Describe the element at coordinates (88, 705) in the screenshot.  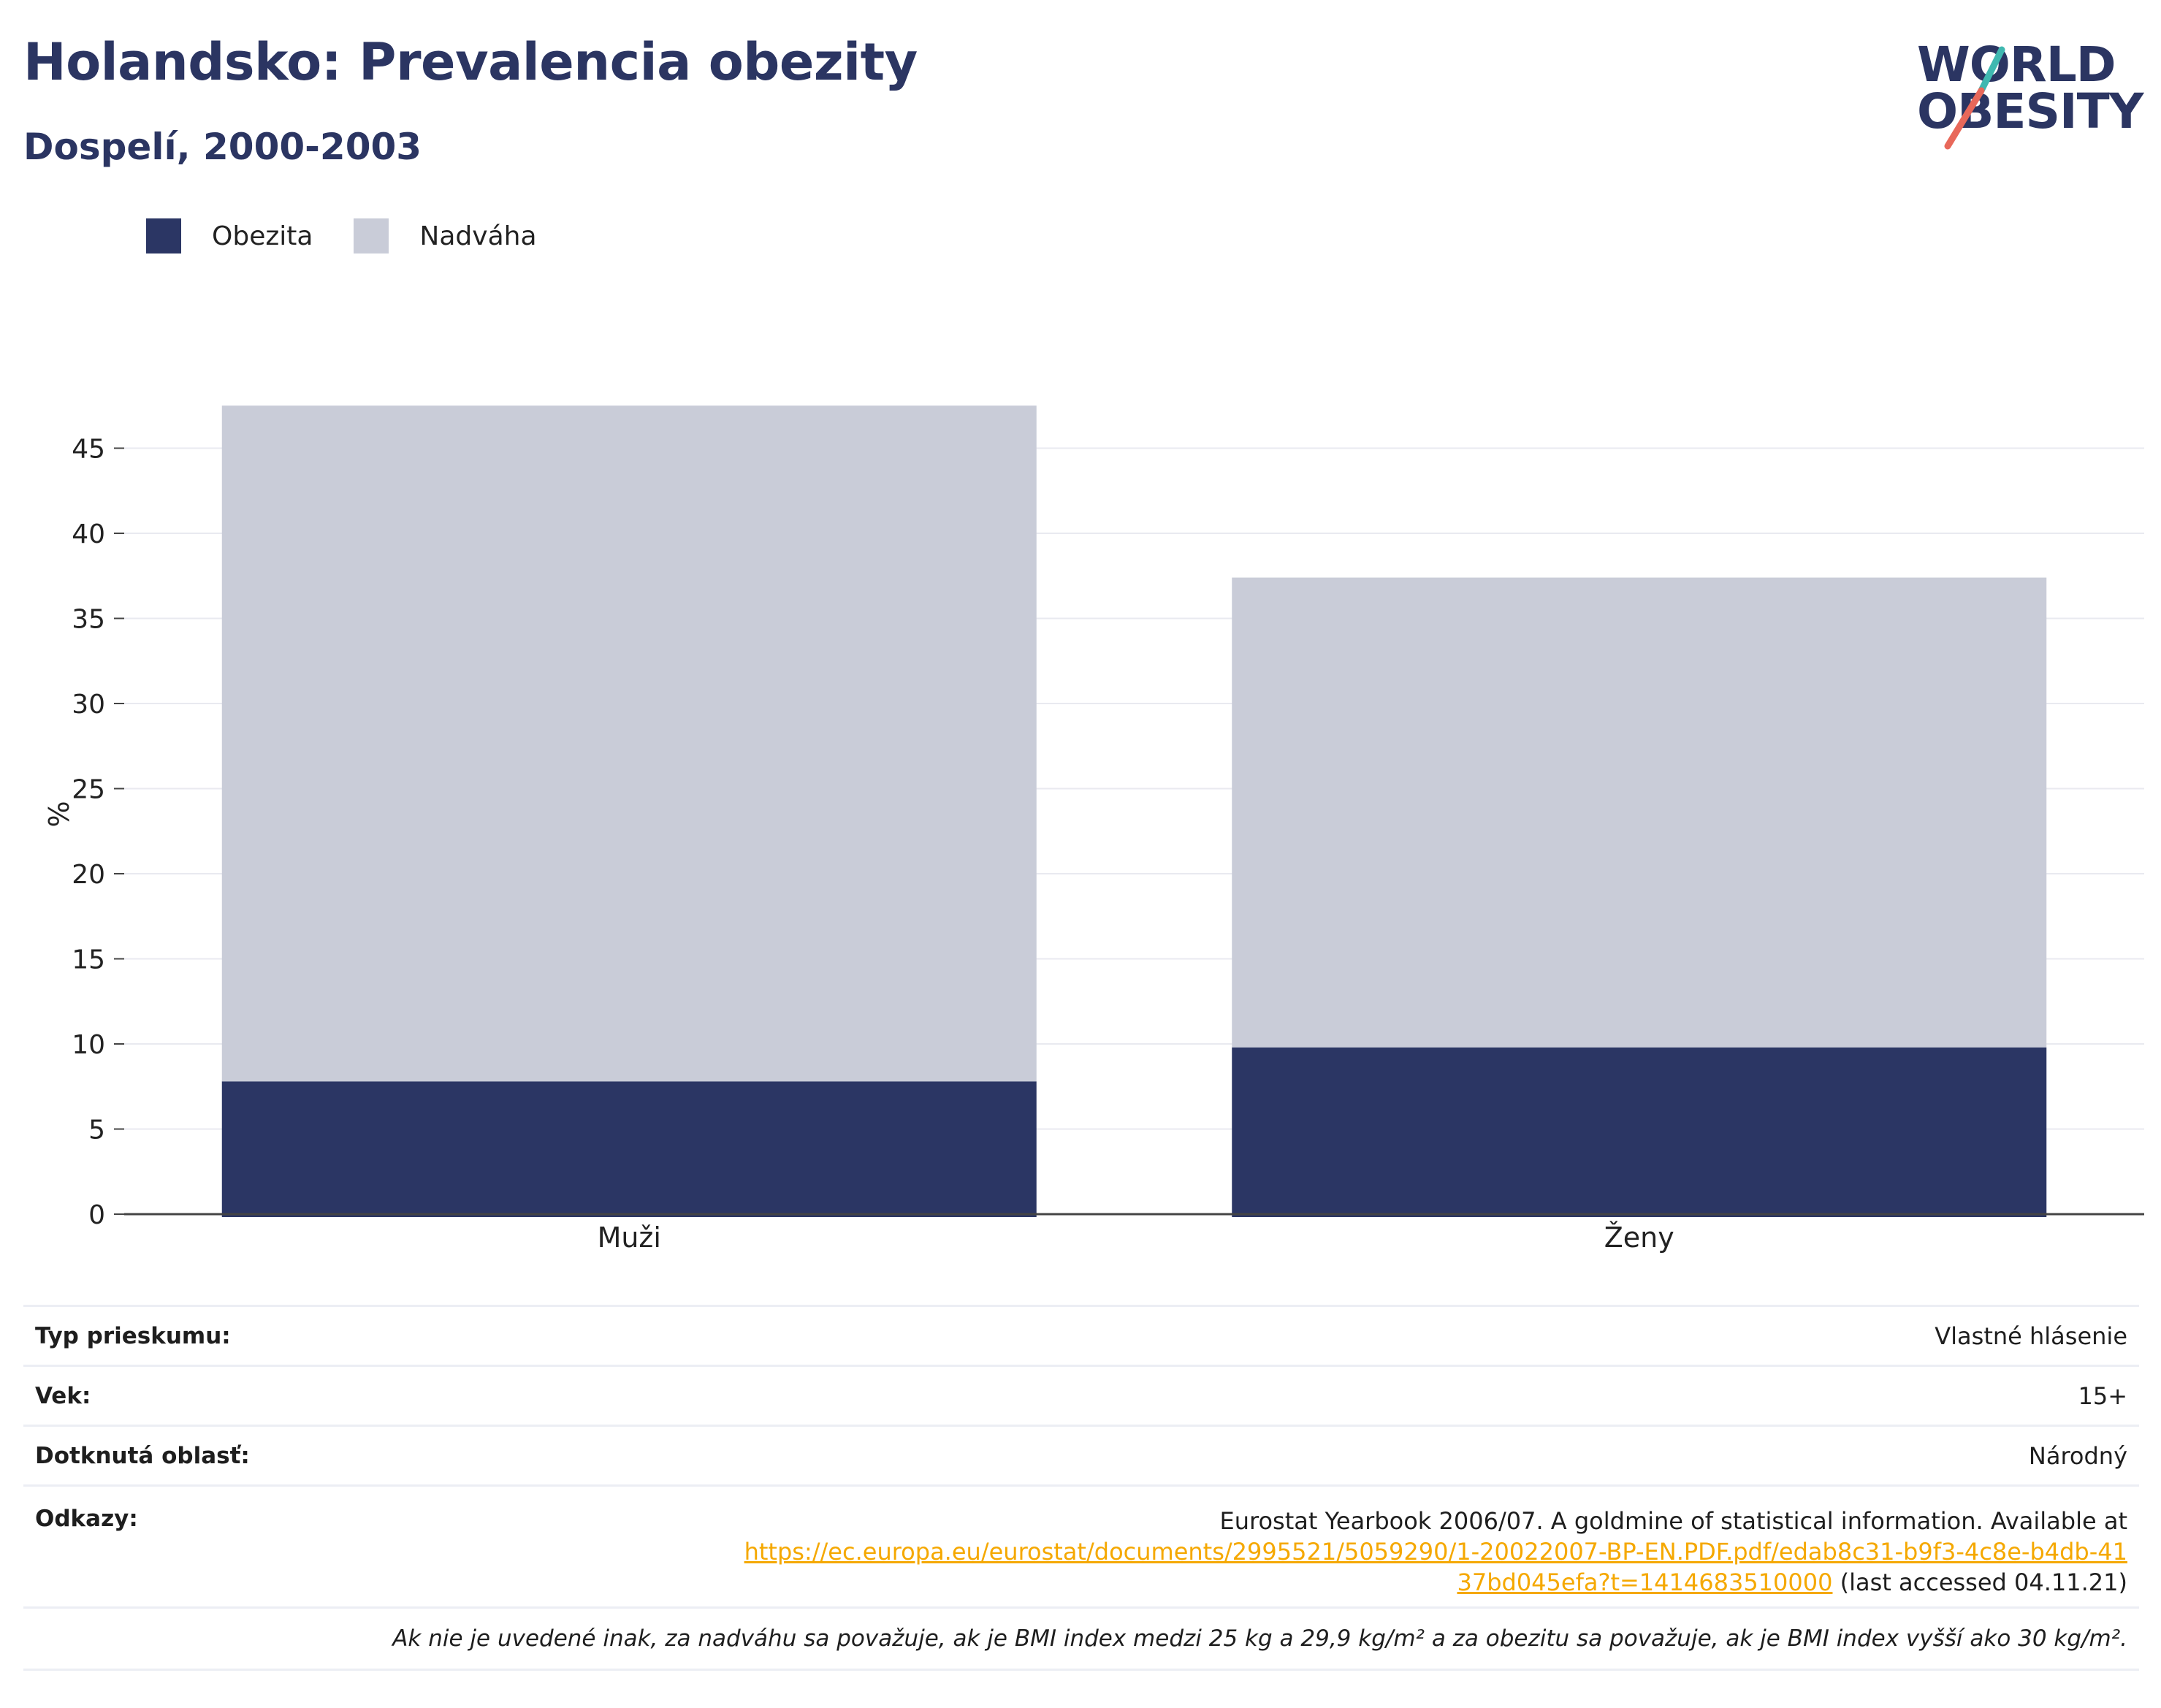
I see `y-tick-label-30: 30` at that location.